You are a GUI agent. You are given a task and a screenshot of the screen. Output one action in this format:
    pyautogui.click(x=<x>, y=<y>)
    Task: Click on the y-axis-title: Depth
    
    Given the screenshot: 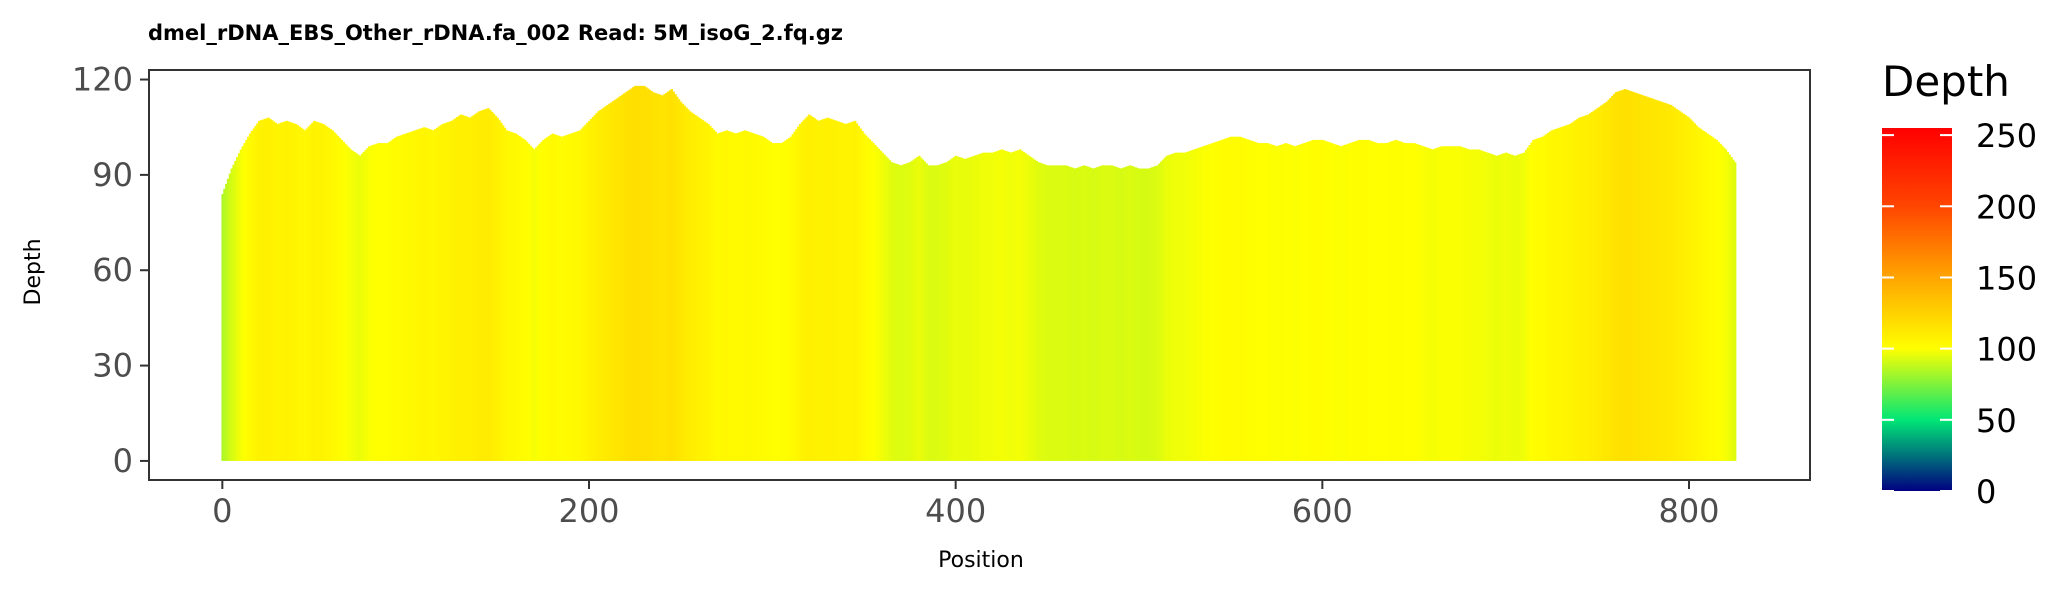 What is the action you would take?
    pyautogui.click(x=33, y=271)
    